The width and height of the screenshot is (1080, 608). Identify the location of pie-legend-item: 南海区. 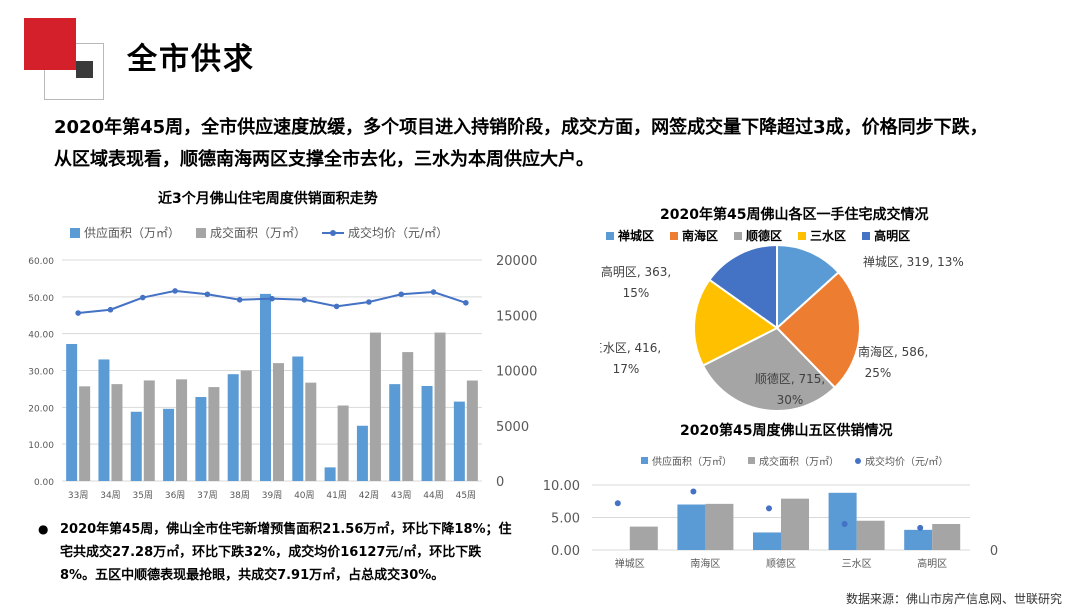
(694, 235).